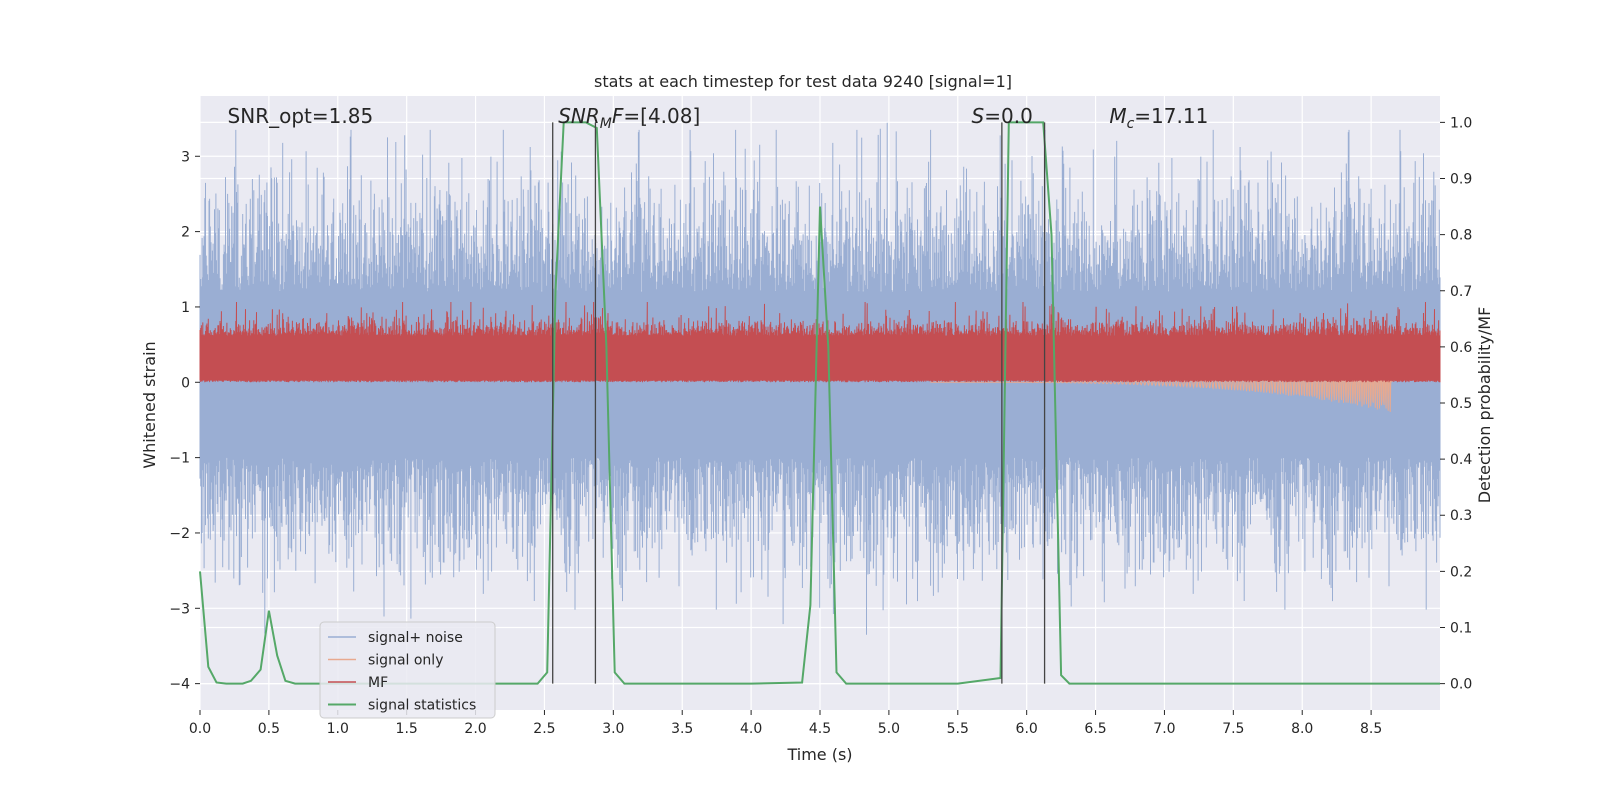 The image size is (1600, 800). What do you see at coordinates (819, 754) in the screenshot?
I see `x-axis-label: Time (s)` at bounding box center [819, 754].